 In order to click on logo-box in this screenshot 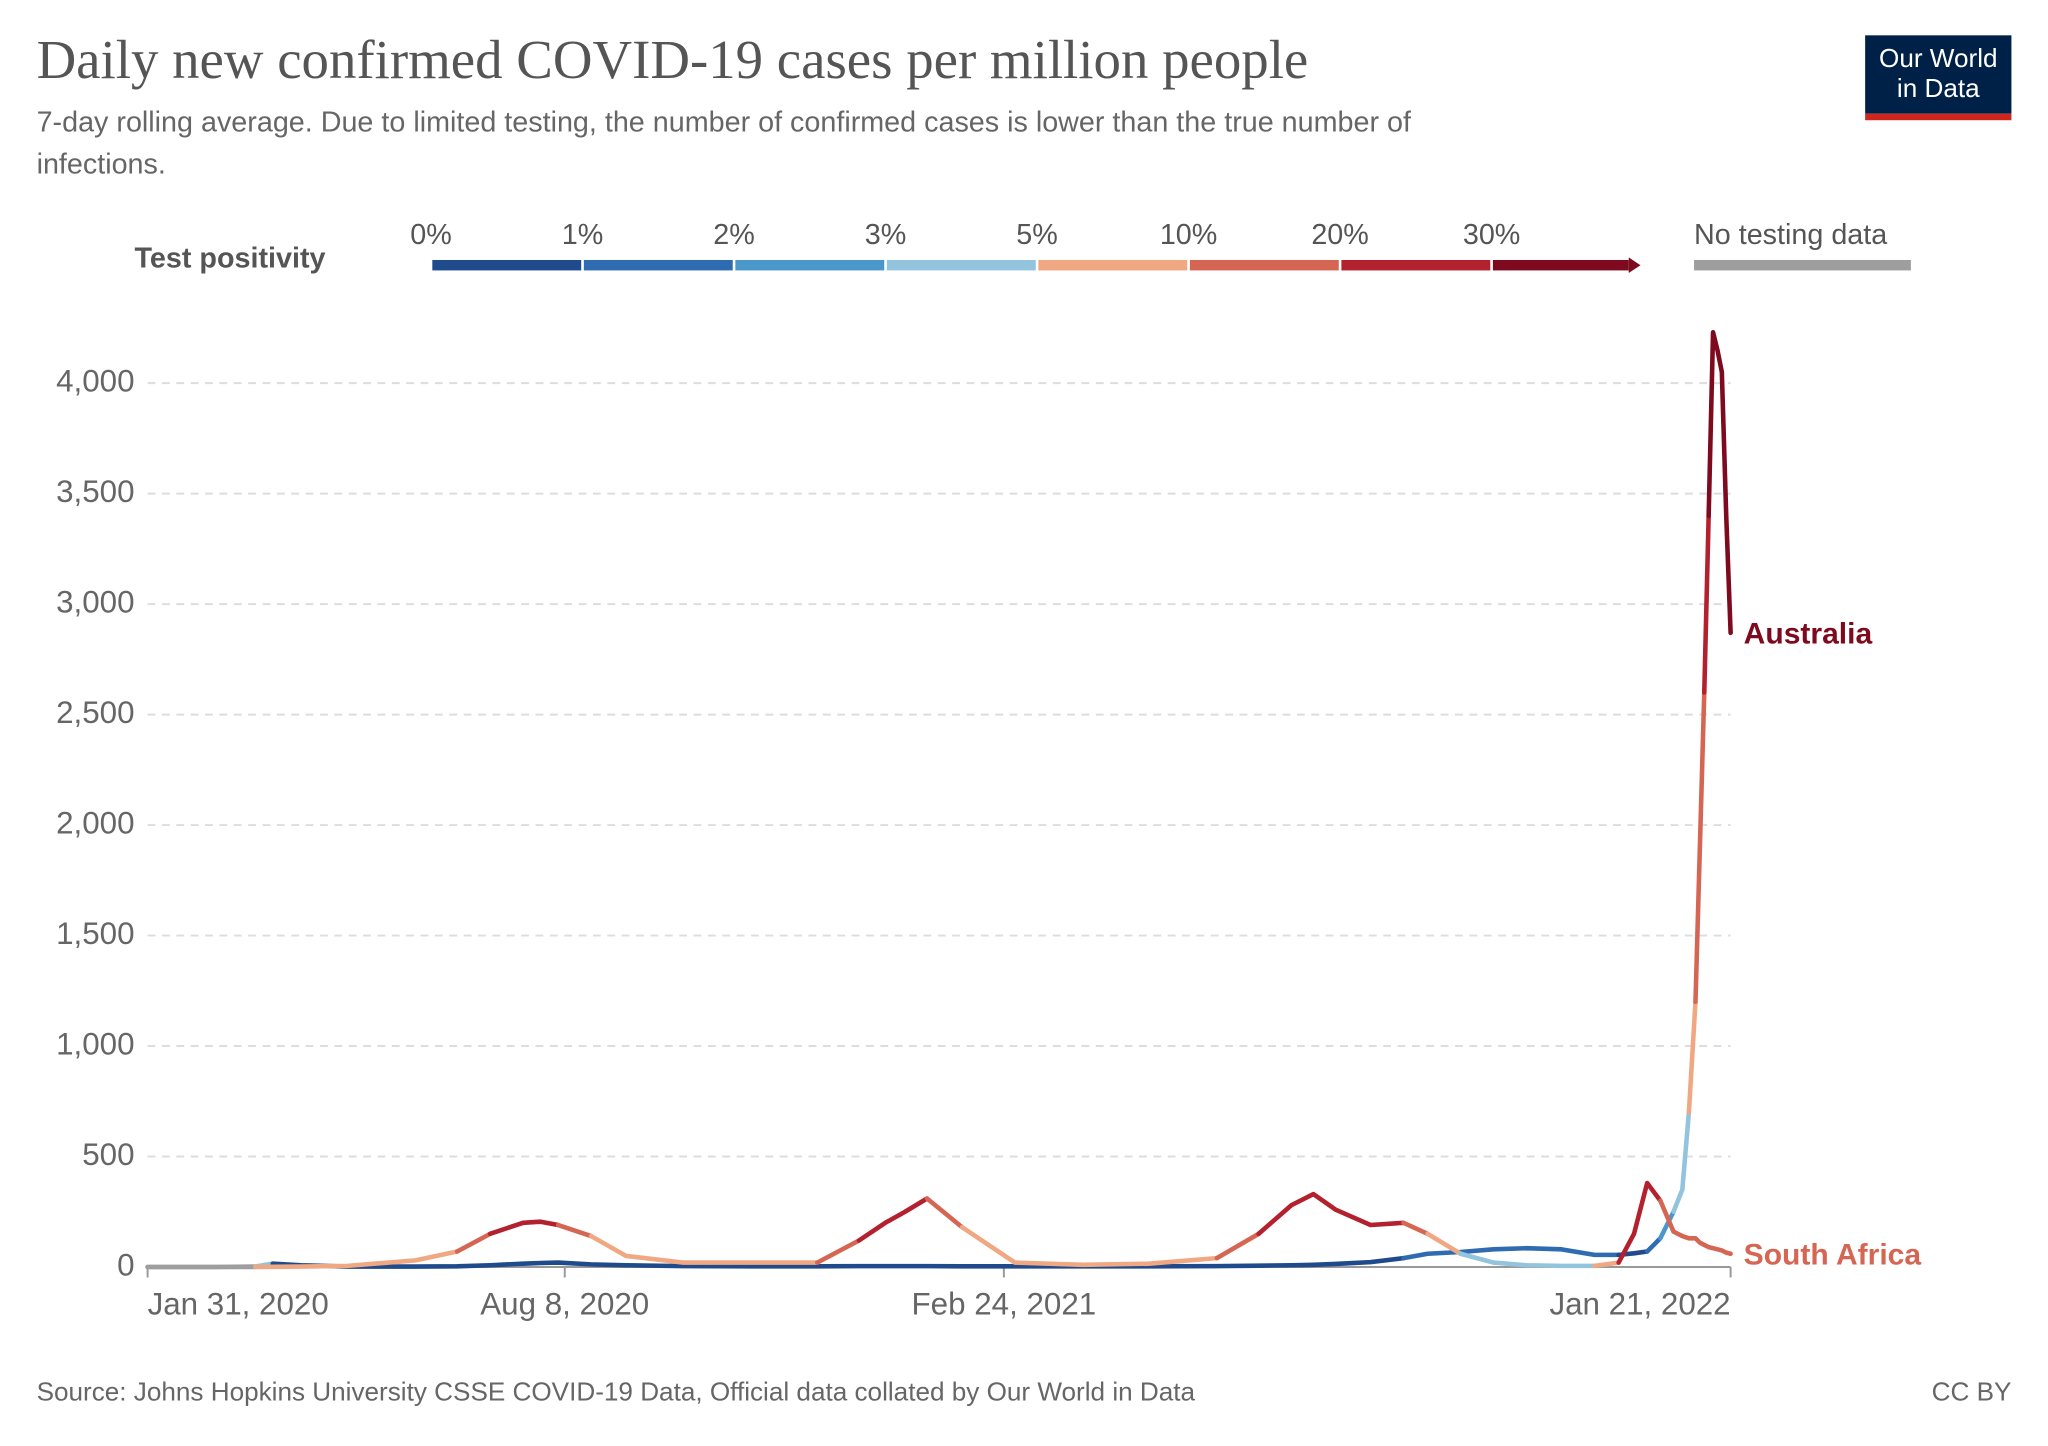, I will do `click(1938, 74)`.